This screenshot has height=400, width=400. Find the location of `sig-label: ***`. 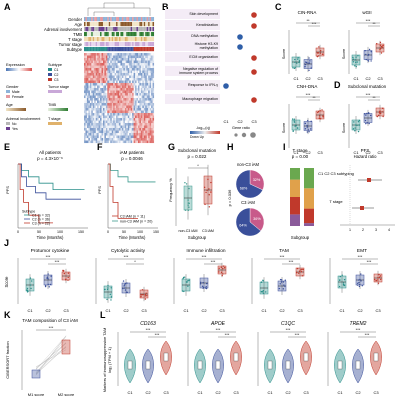

sig-label: *** is located at coordinates (148, 329).